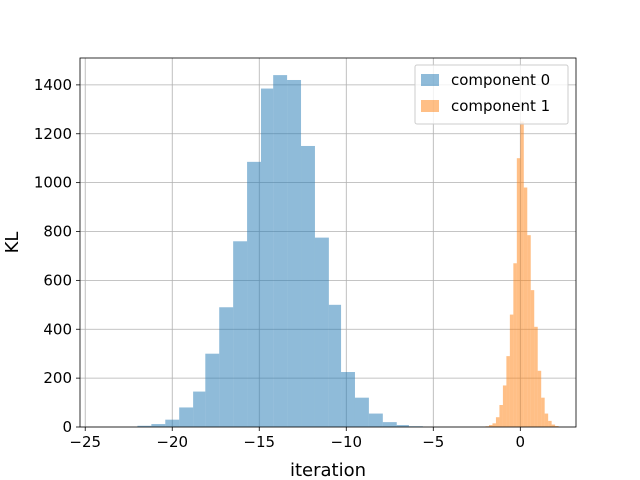  What do you see at coordinates (500, 106) in the screenshot?
I see `legend-label-component-1: component 1` at bounding box center [500, 106].